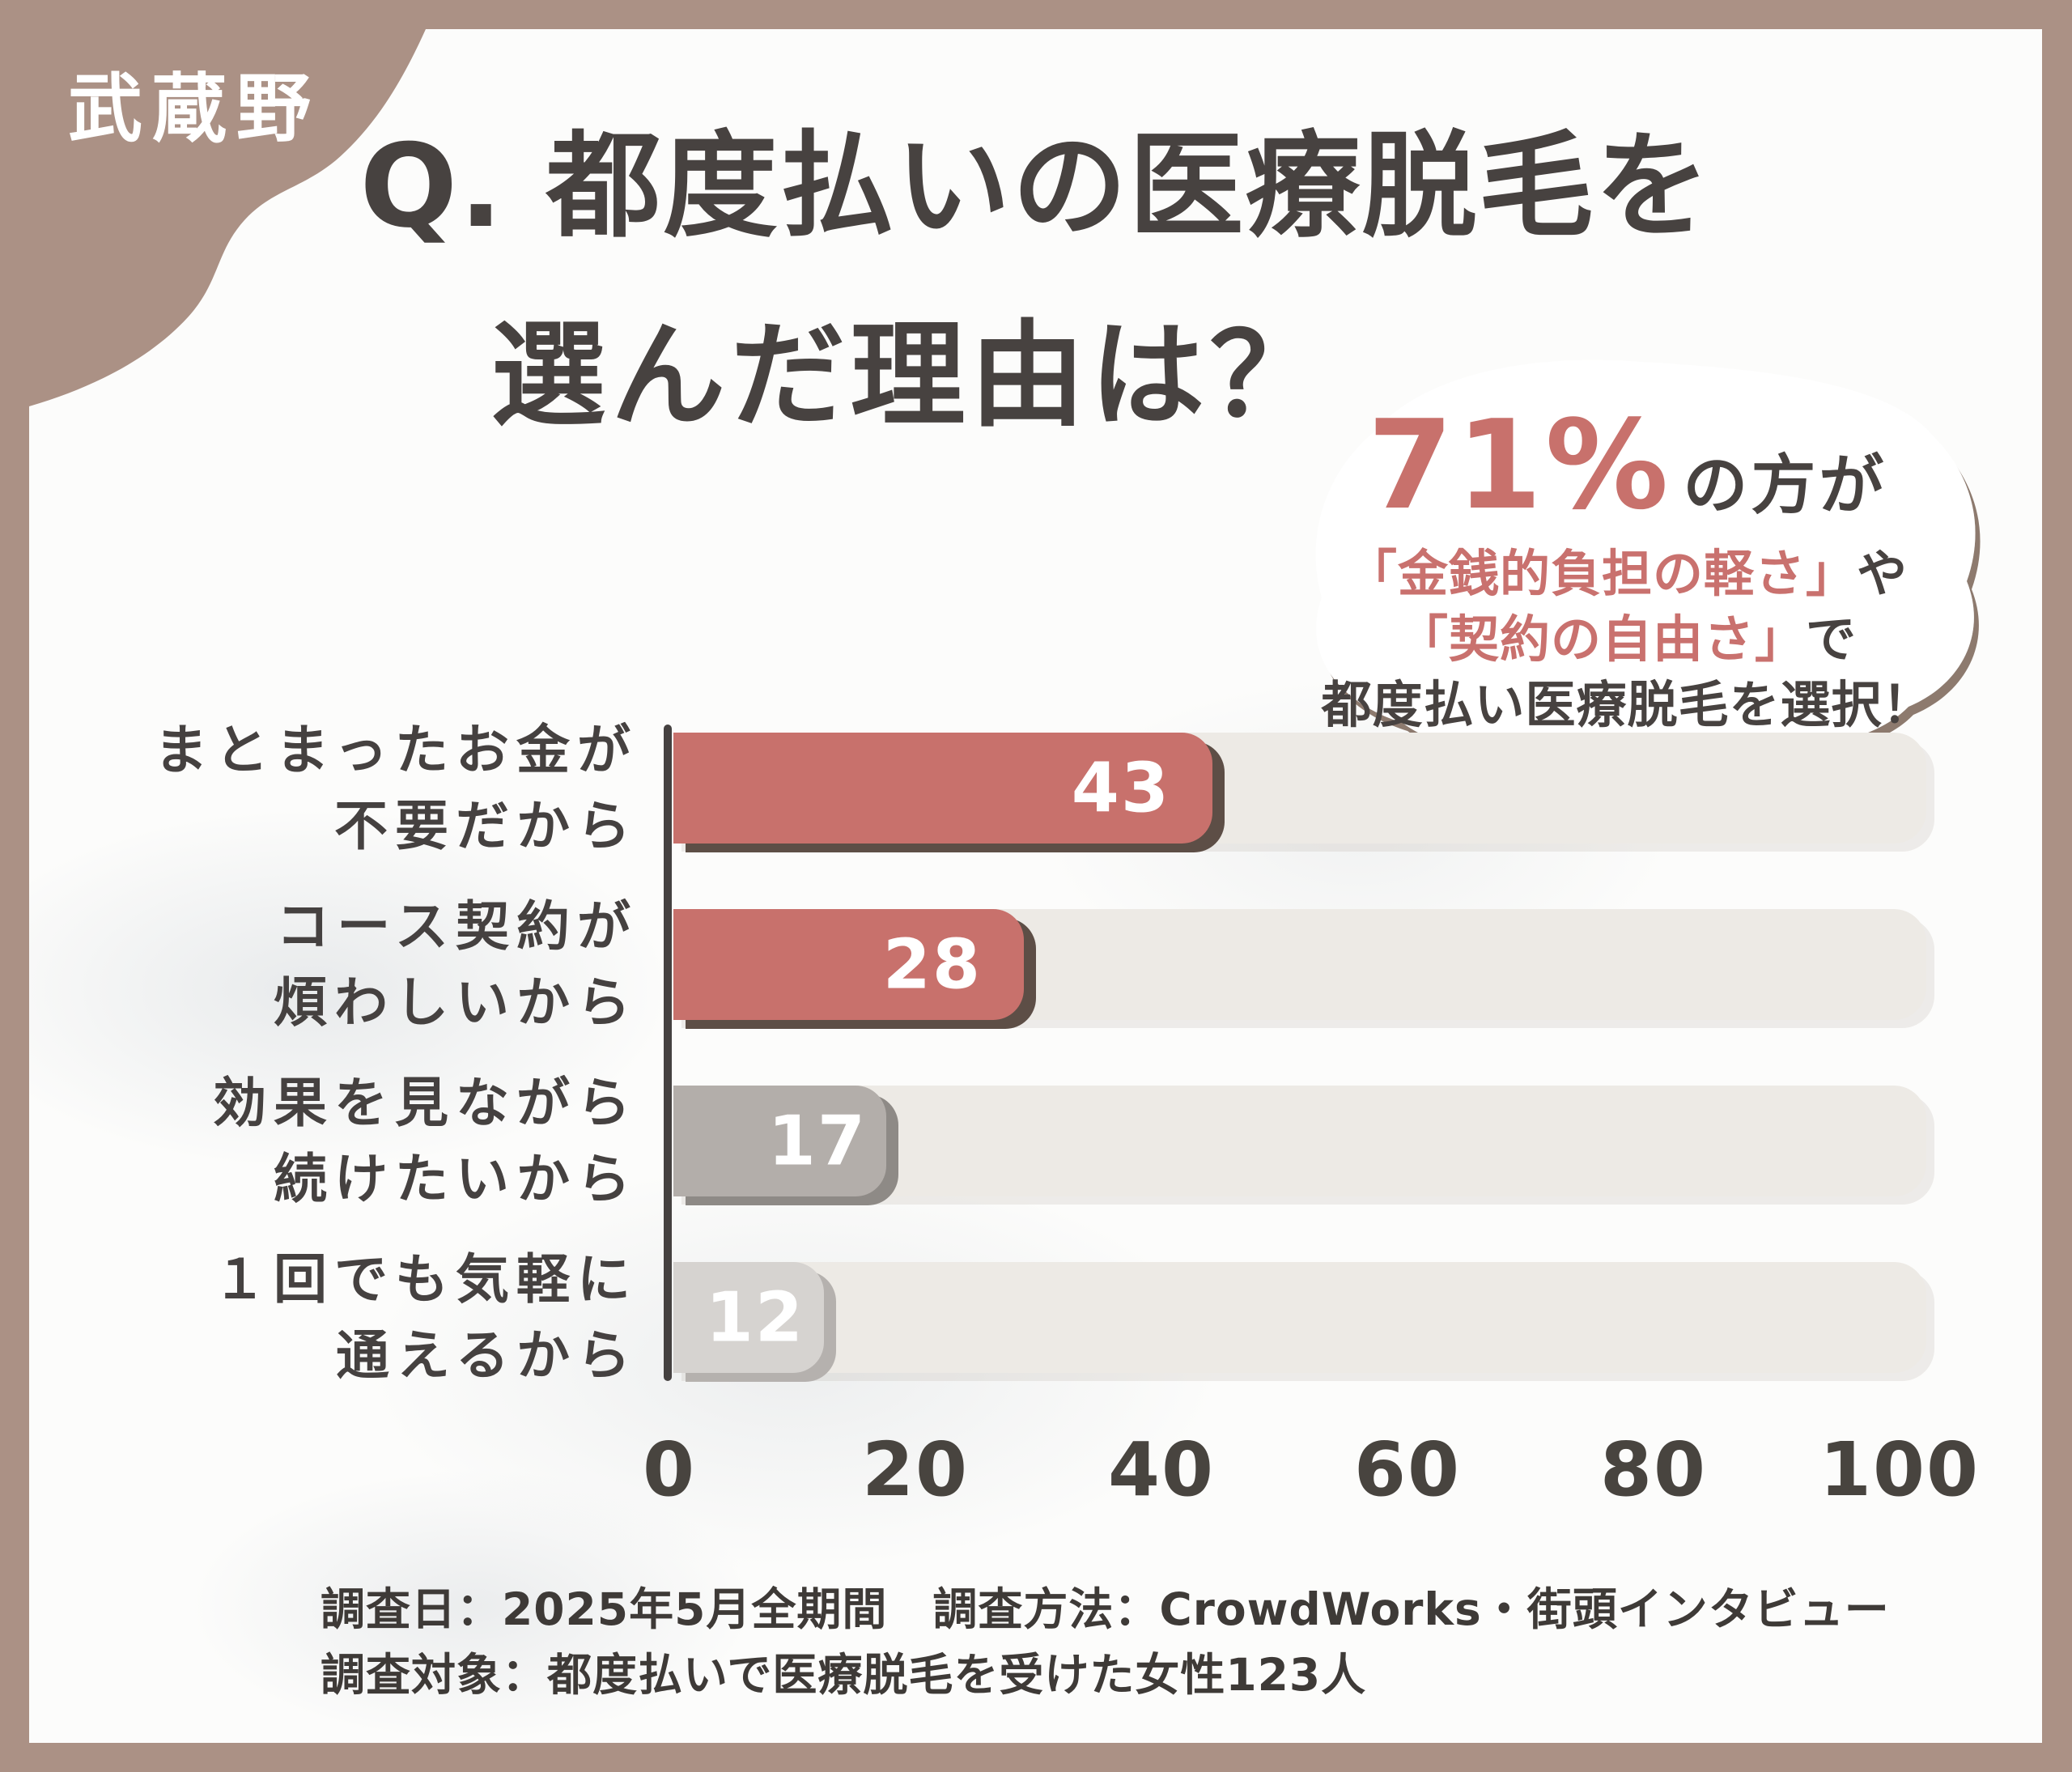 This screenshot has width=2072, height=1772. What do you see at coordinates (1120, 788) in the screenshot?
I see `bar-value-label: 43` at bounding box center [1120, 788].